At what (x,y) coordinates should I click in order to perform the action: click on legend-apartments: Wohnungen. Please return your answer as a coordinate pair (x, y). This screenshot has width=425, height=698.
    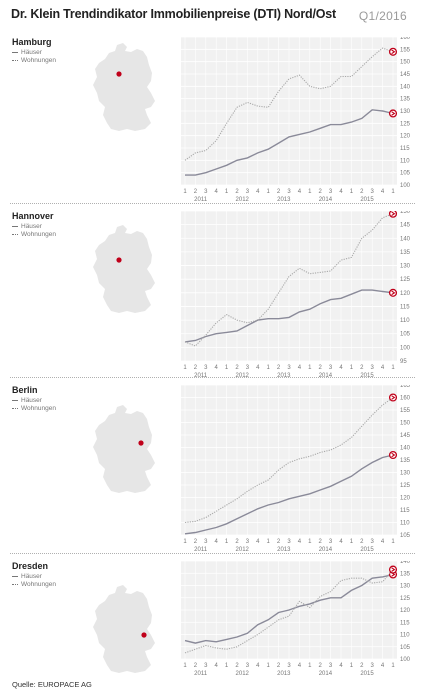
    Looking at the image, I should click on (34, 409).